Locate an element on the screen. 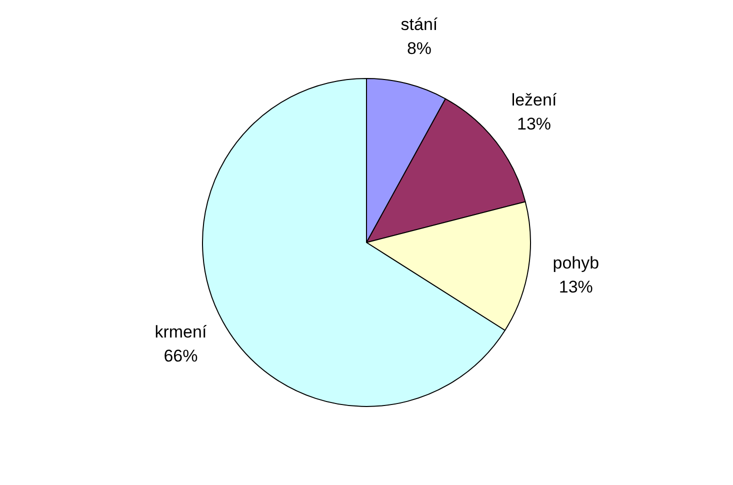 Image resolution: width=733 pixels, height=485 pixels. slice-label: krmení is located at coordinates (180, 332).